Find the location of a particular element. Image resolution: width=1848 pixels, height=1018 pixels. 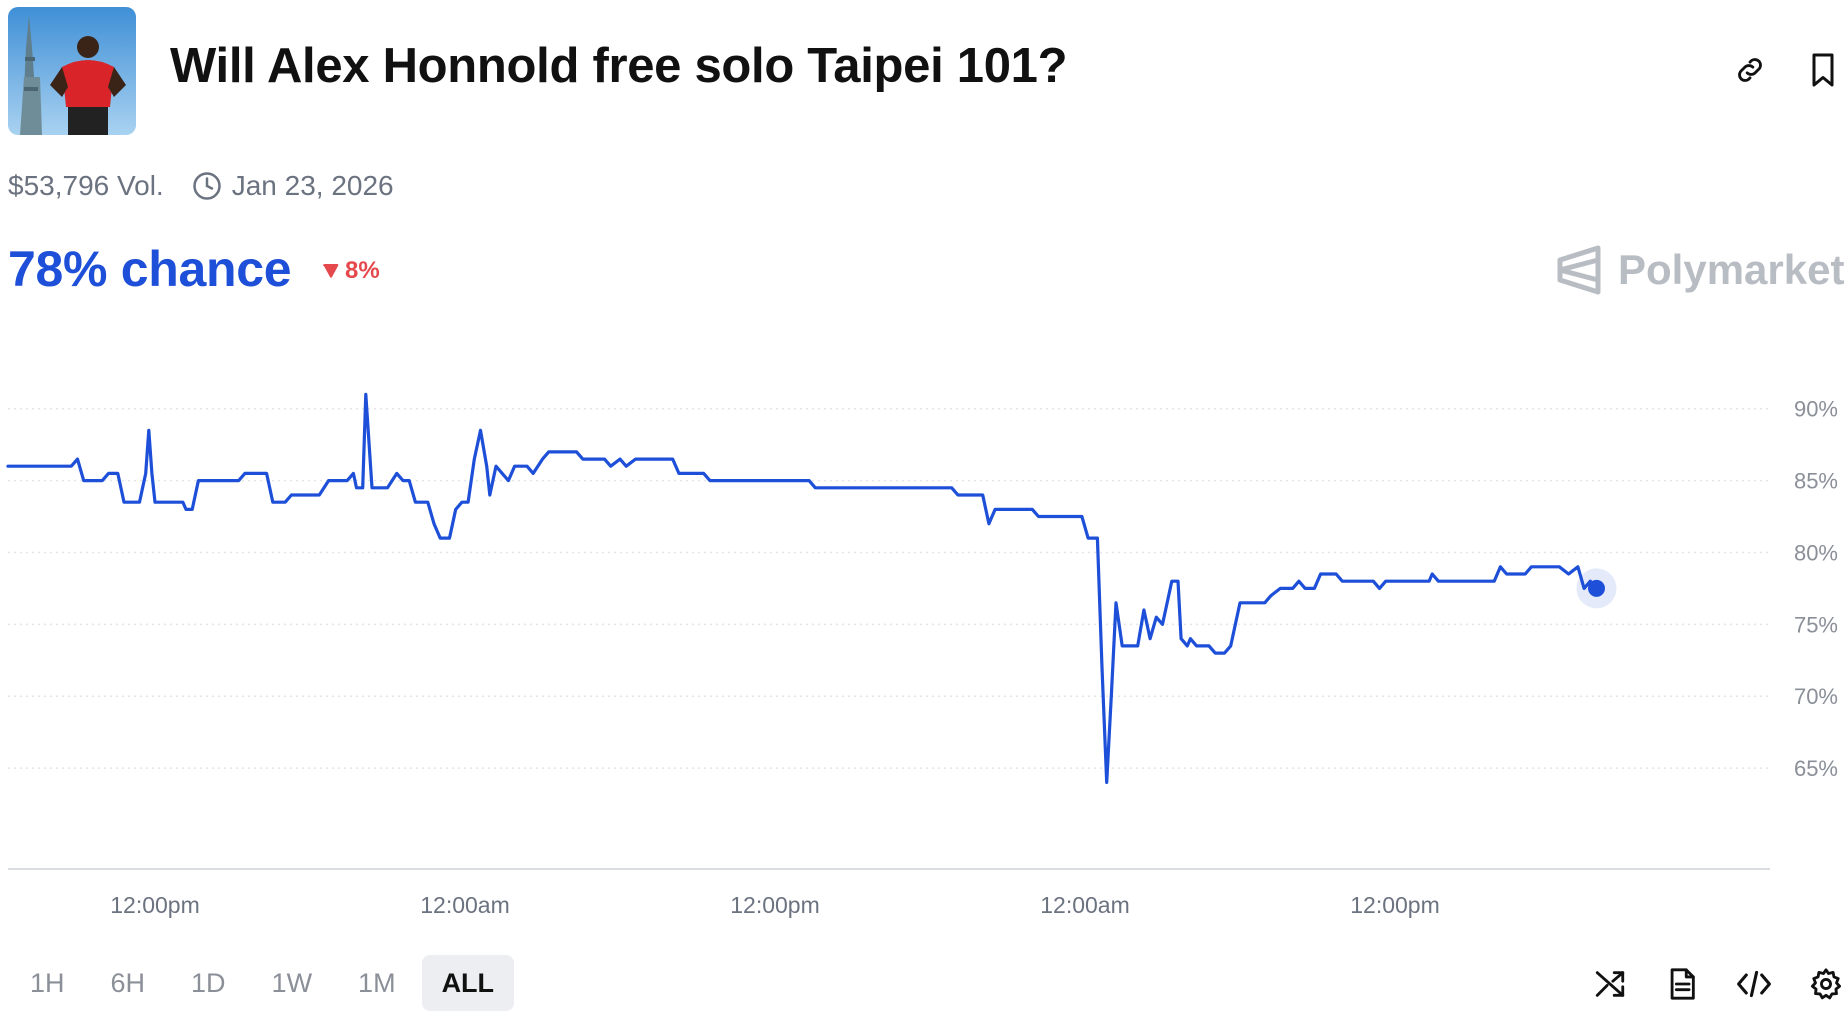

change-value: 8% is located at coordinates (362, 270).